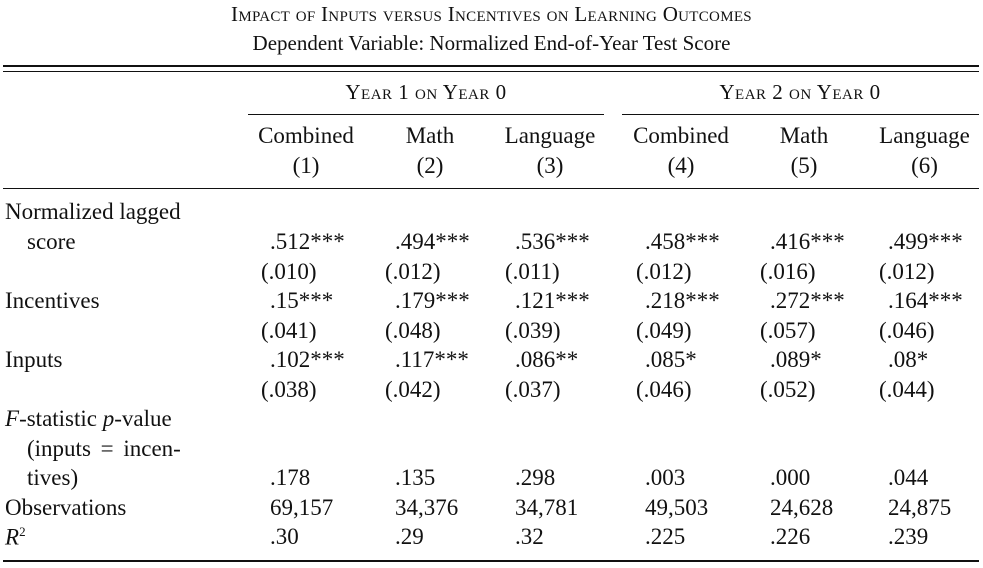  I want to click on se-cell: (.052), so click(788, 389).